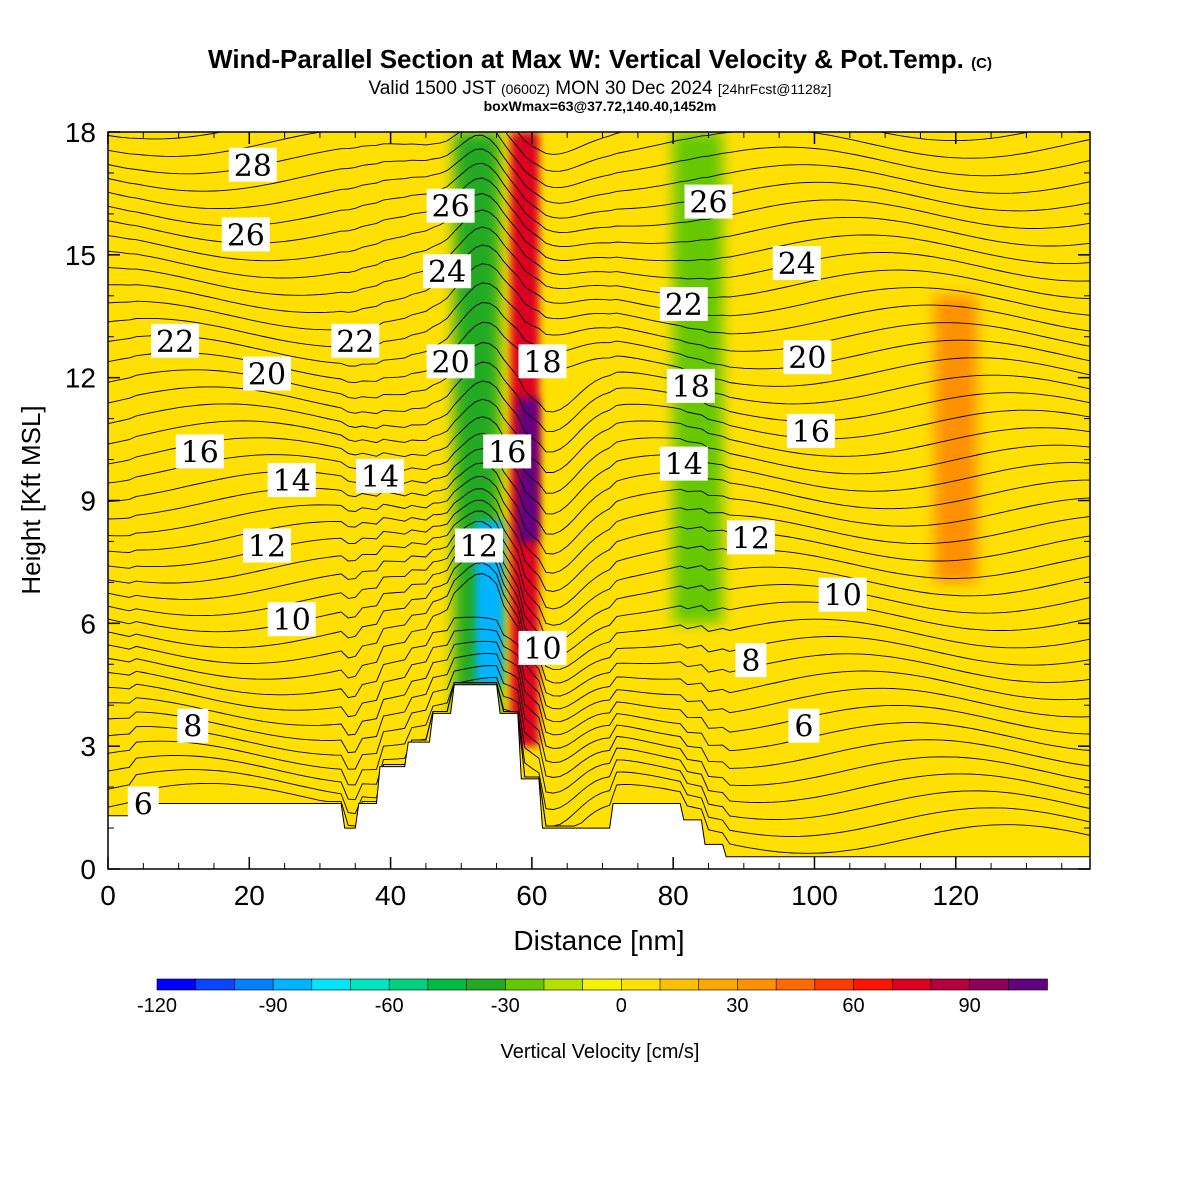 Image resolution: width=1200 pixels, height=1200 pixels. Describe the element at coordinates (673, 895) in the screenshot. I see `x-tick-label: 80` at that location.